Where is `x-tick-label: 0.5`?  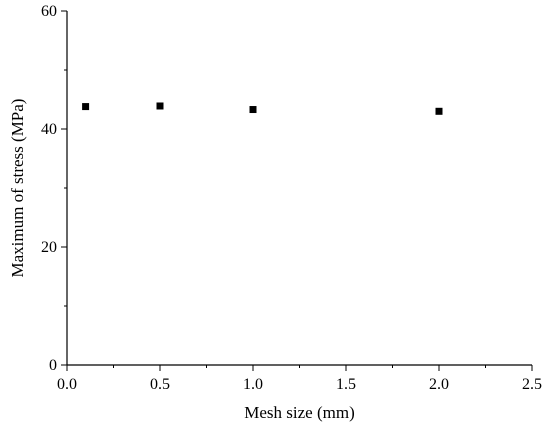 x-tick-label: 0.5 is located at coordinates (160, 384).